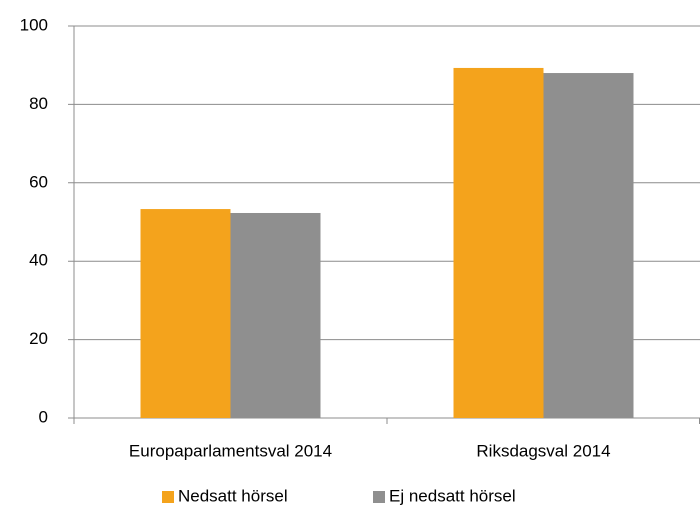 This screenshot has width=700, height=519. Describe the element at coordinates (34, 24) in the screenshot. I see `y-tick-label: 100` at that location.